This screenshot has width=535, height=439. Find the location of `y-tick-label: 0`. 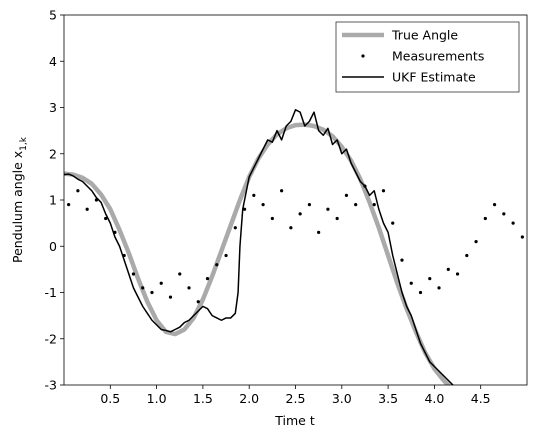

y-tick-label: 0 is located at coordinates (53, 246).